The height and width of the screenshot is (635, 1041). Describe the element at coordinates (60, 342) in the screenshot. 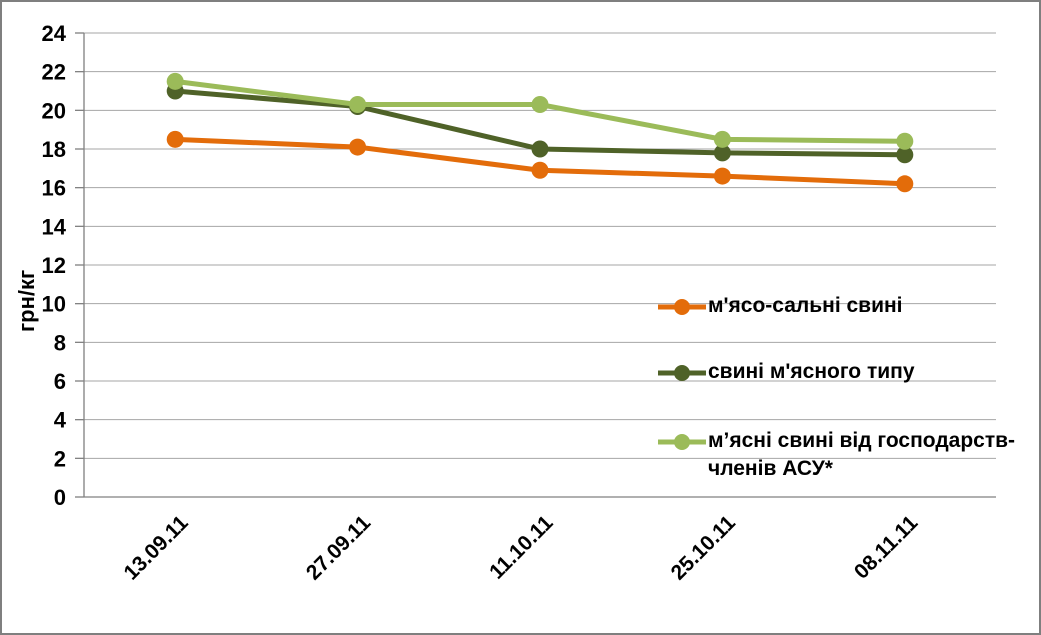

I see `y-tick-label: 8` at that location.